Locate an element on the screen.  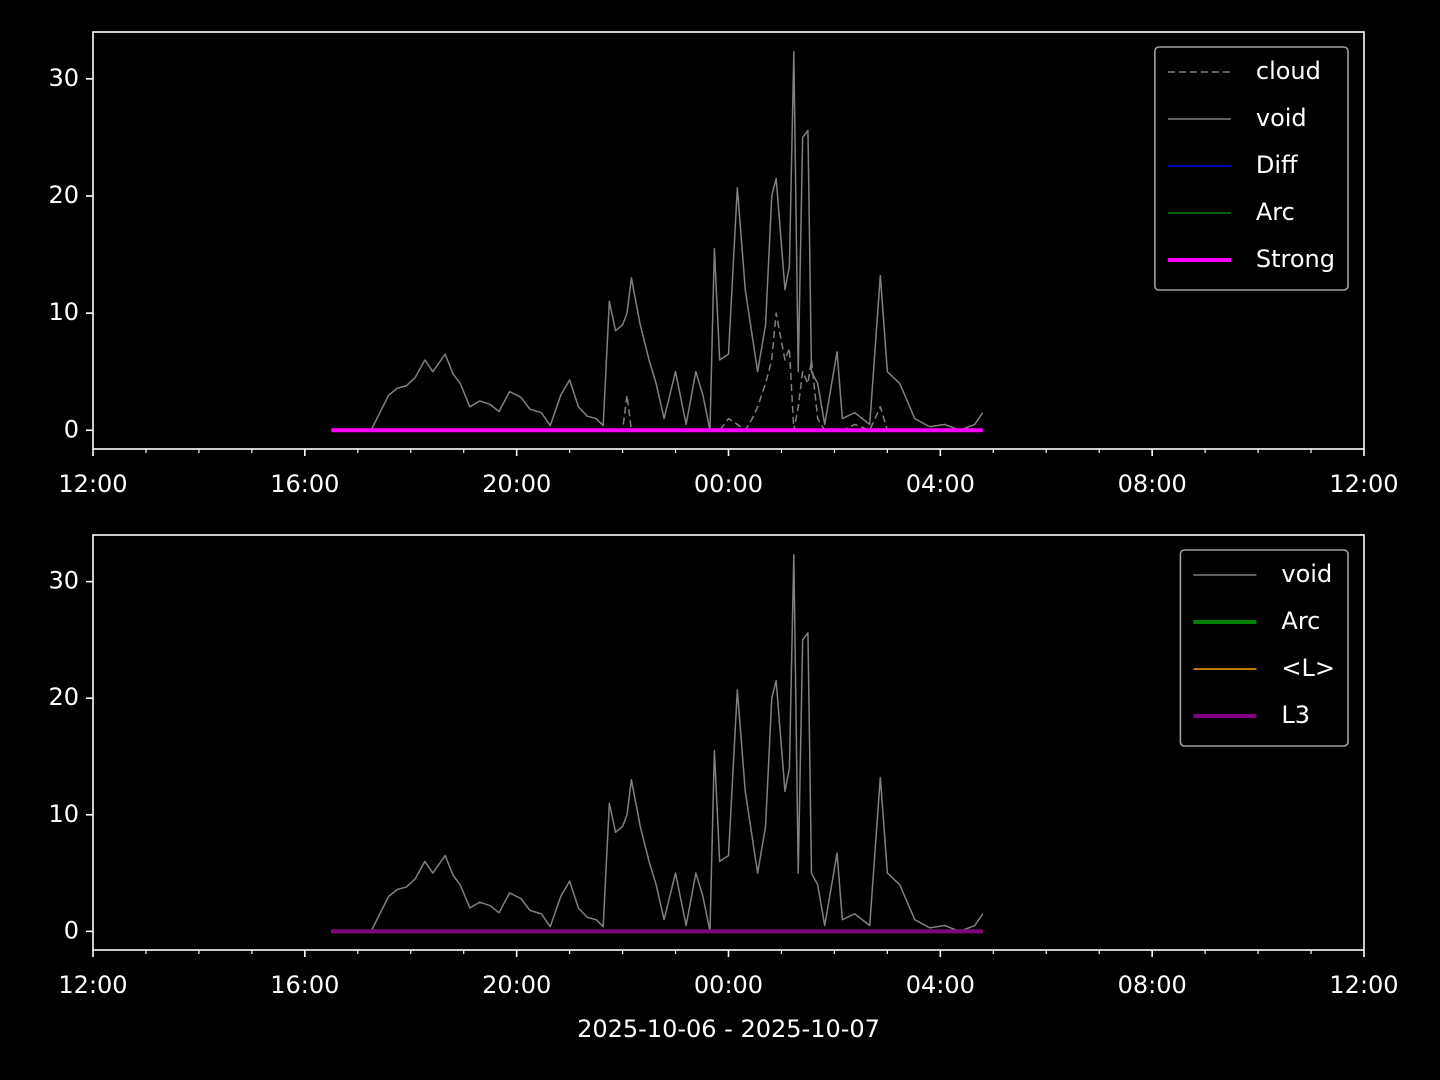
legend: void Arc <L> L3 is located at coordinates (1264, 648).